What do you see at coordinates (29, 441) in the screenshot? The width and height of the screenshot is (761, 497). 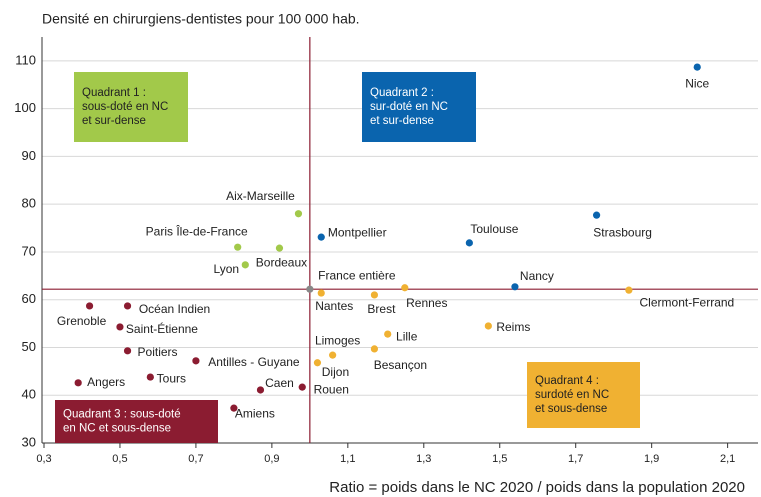 I see `y-tick-label: 30` at bounding box center [29, 441].